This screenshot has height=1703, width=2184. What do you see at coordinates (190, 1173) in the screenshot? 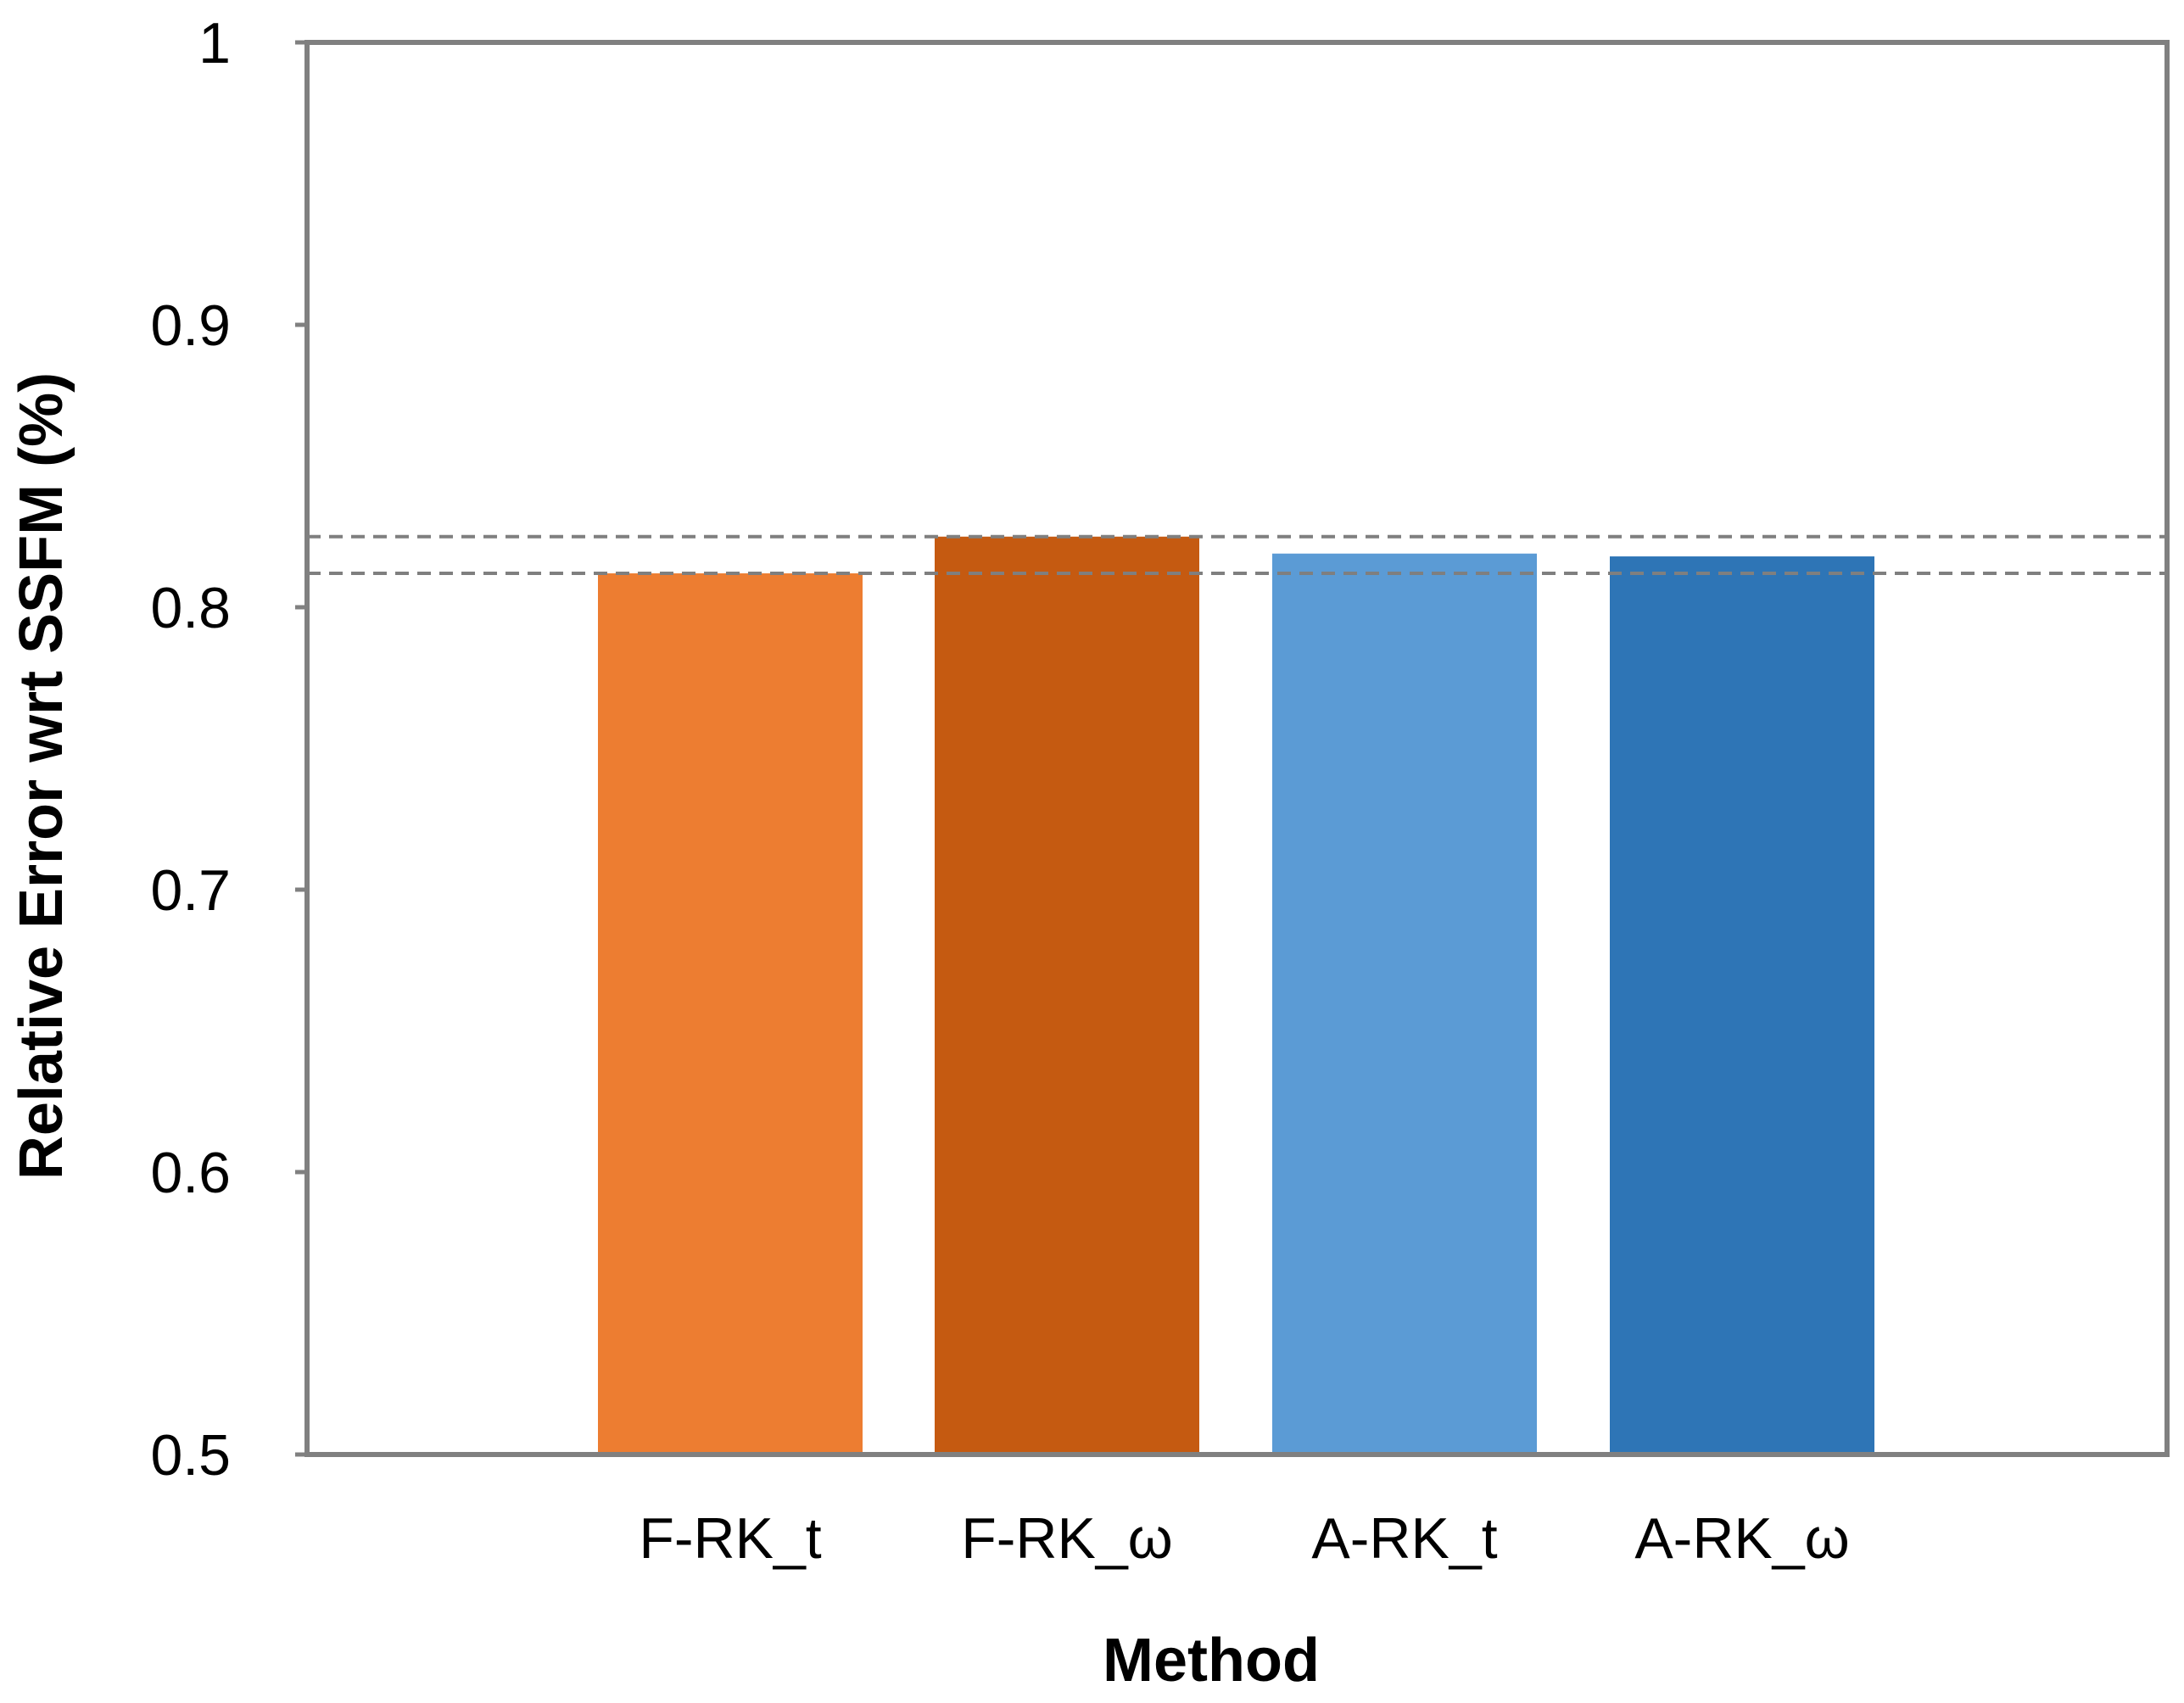
I see `y-tick-label: 0.6` at bounding box center [190, 1173].